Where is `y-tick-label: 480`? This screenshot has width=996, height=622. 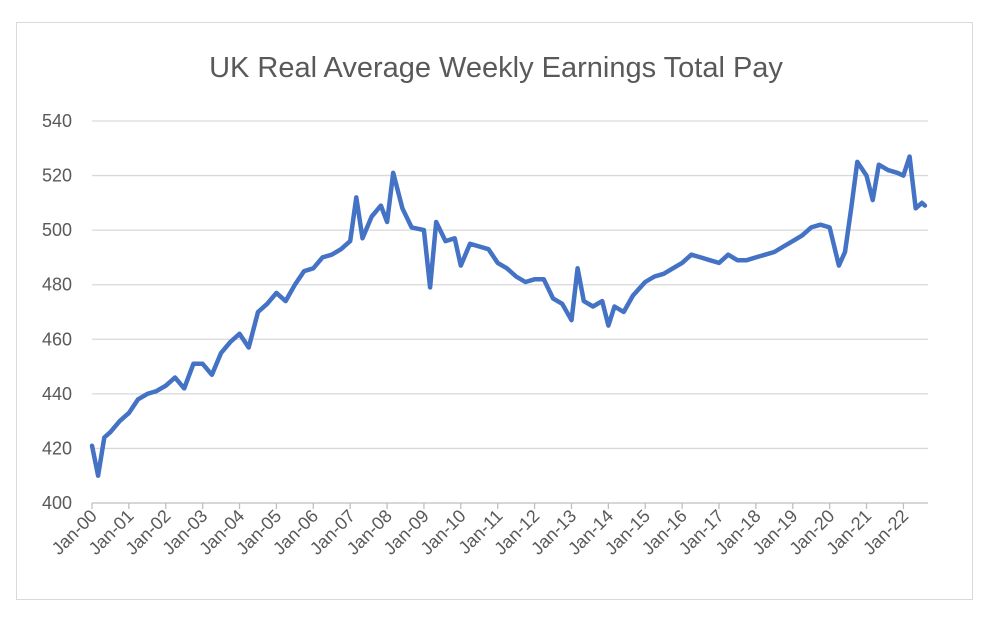 y-tick-label: 480 is located at coordinates (57, 285).